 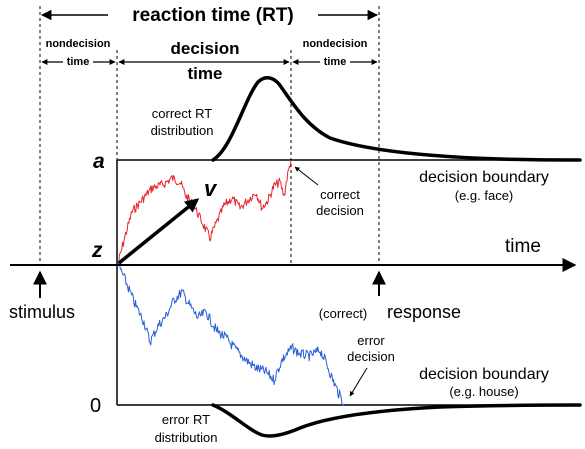 I want to click on correct-rt-label-2: distribution, so click(x=182, y=130).